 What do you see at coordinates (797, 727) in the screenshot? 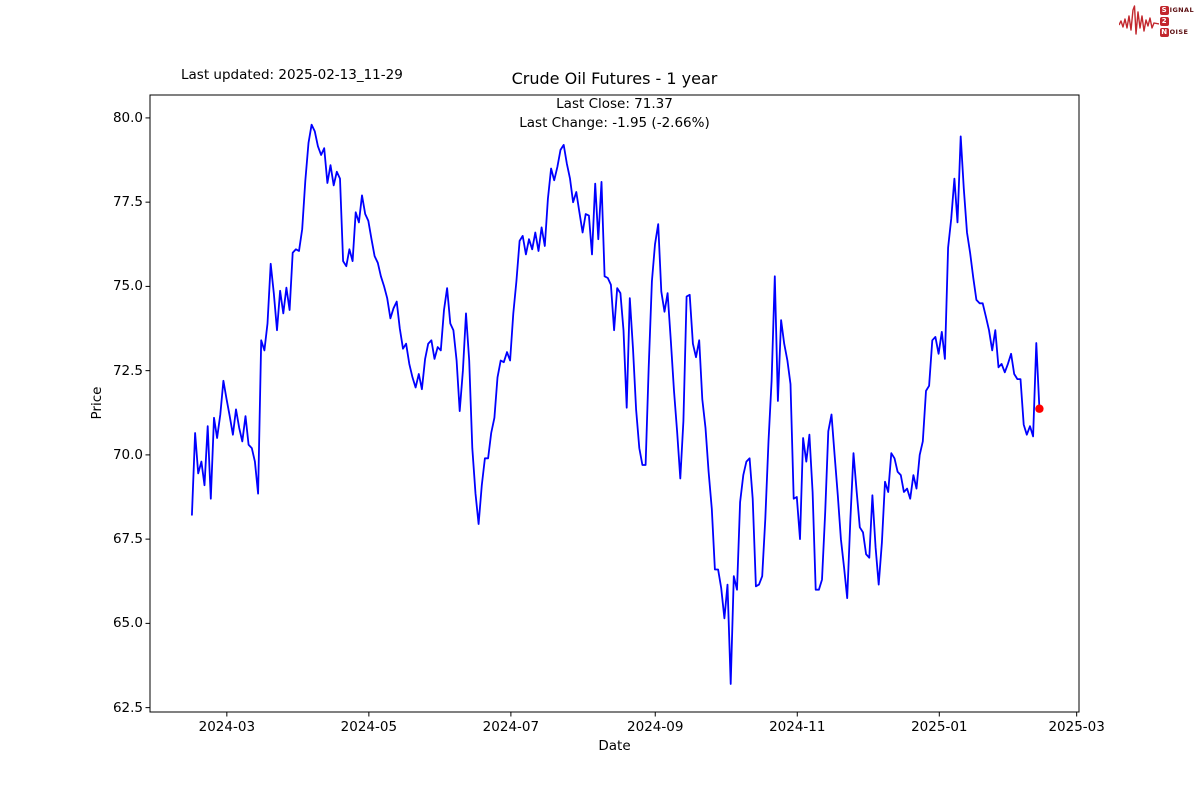
I see `x-tick-label: 2024-11` at bounding box center [797, 727].